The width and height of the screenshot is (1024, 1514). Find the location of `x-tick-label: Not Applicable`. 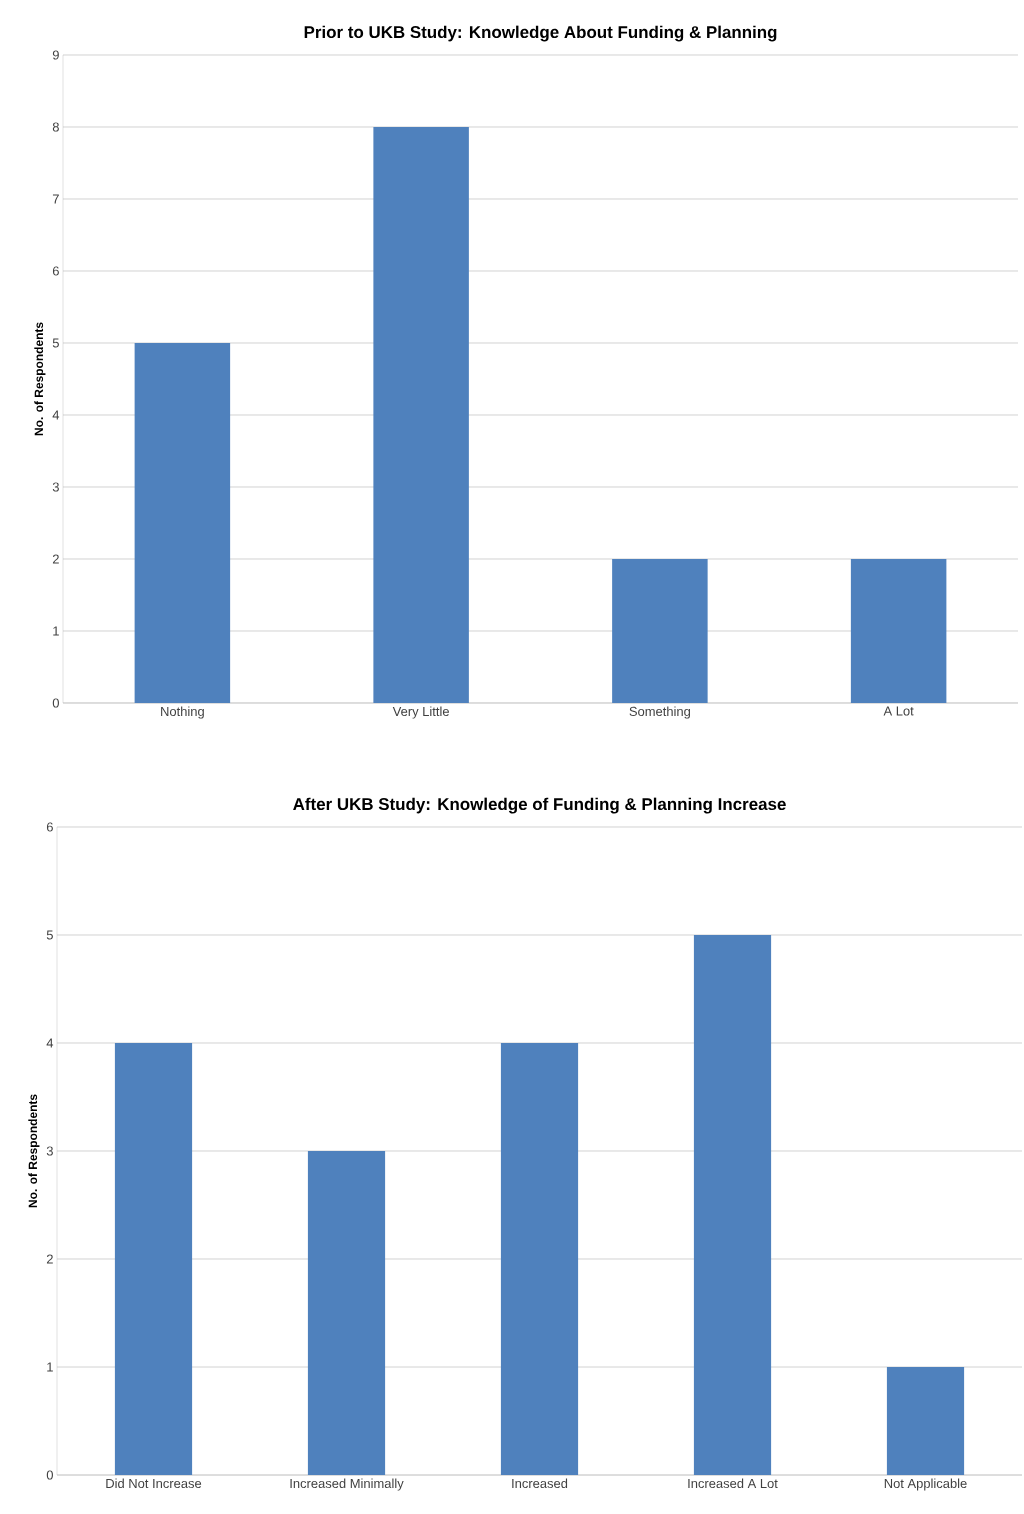

x-tick-label: Not Applicable is located at coordinates (925, 1484).